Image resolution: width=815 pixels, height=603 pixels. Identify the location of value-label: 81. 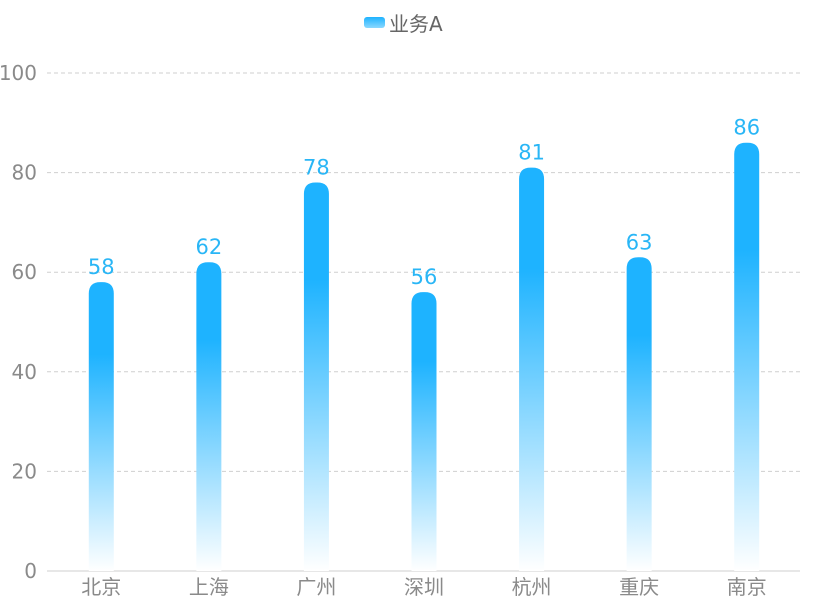
(531, 153).